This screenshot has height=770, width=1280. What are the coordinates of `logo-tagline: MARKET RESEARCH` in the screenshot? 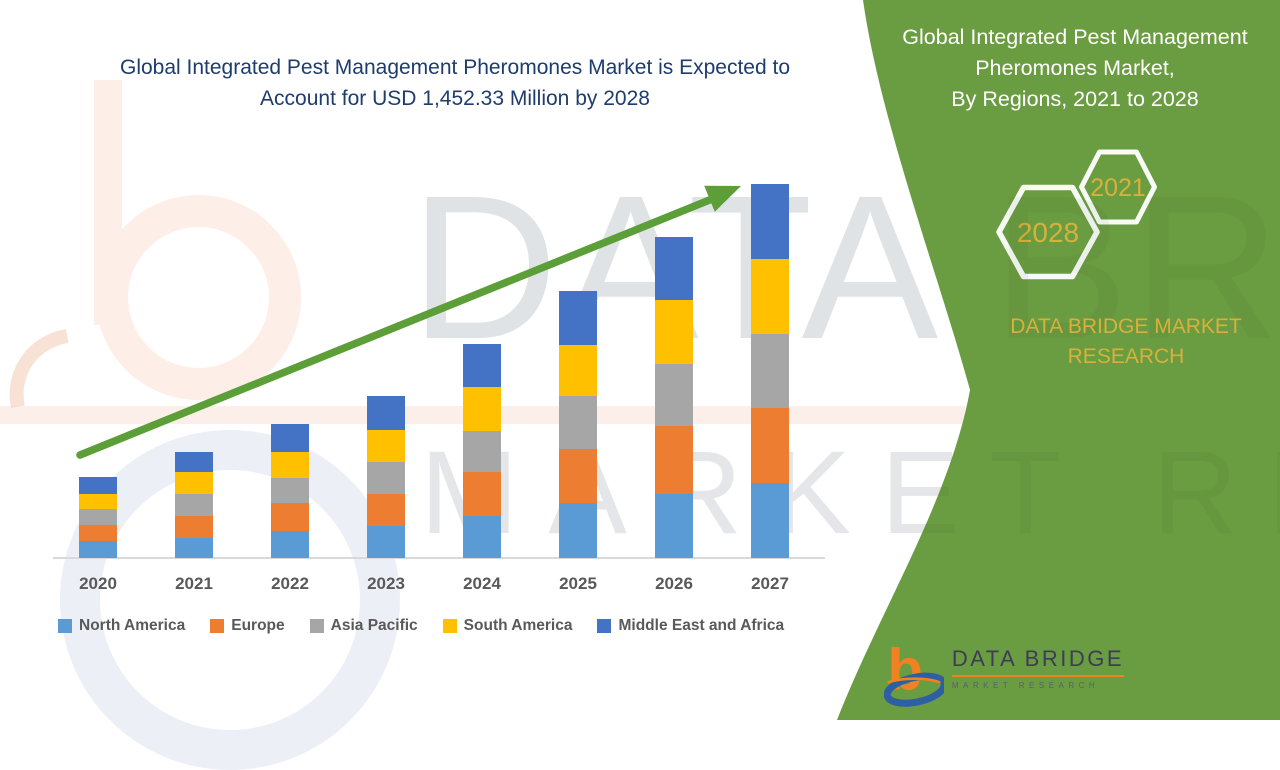 It's located at (1025, 685).